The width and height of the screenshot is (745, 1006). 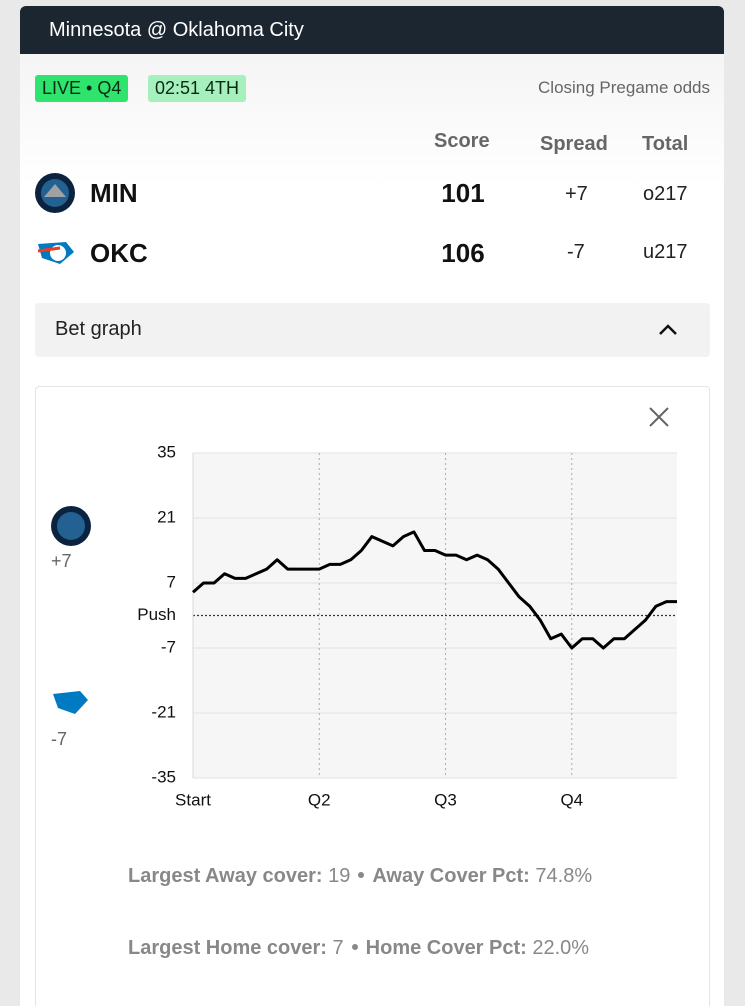 What do you see at coordinates (665, 252) in the screenshot?
I see `total-okc: u217` at bounding box center [665, 252].